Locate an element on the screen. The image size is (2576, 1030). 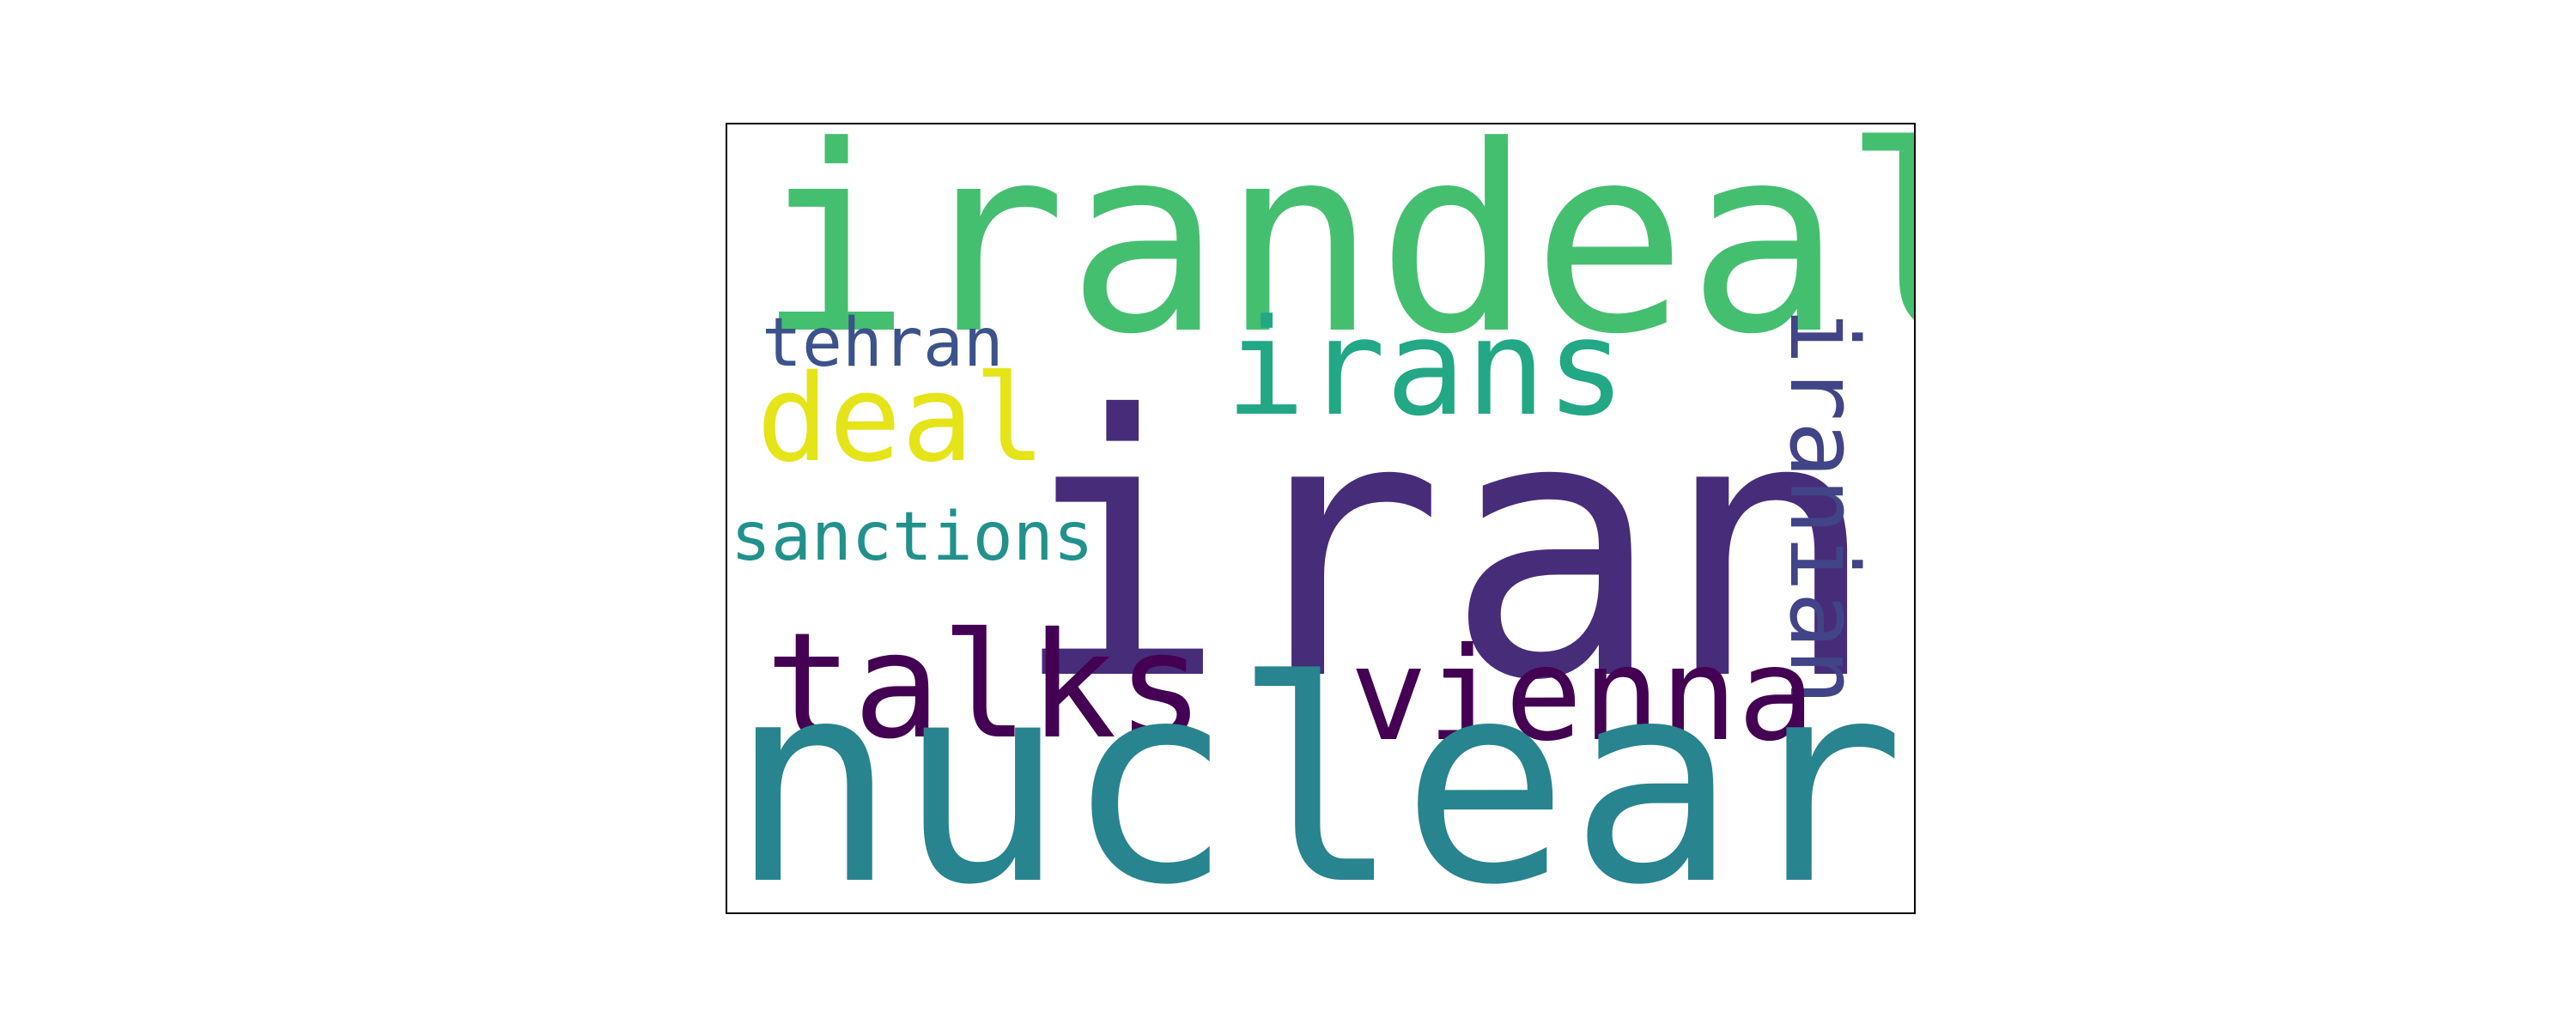
word-iran: iran is located at coordinates (1445, 550).